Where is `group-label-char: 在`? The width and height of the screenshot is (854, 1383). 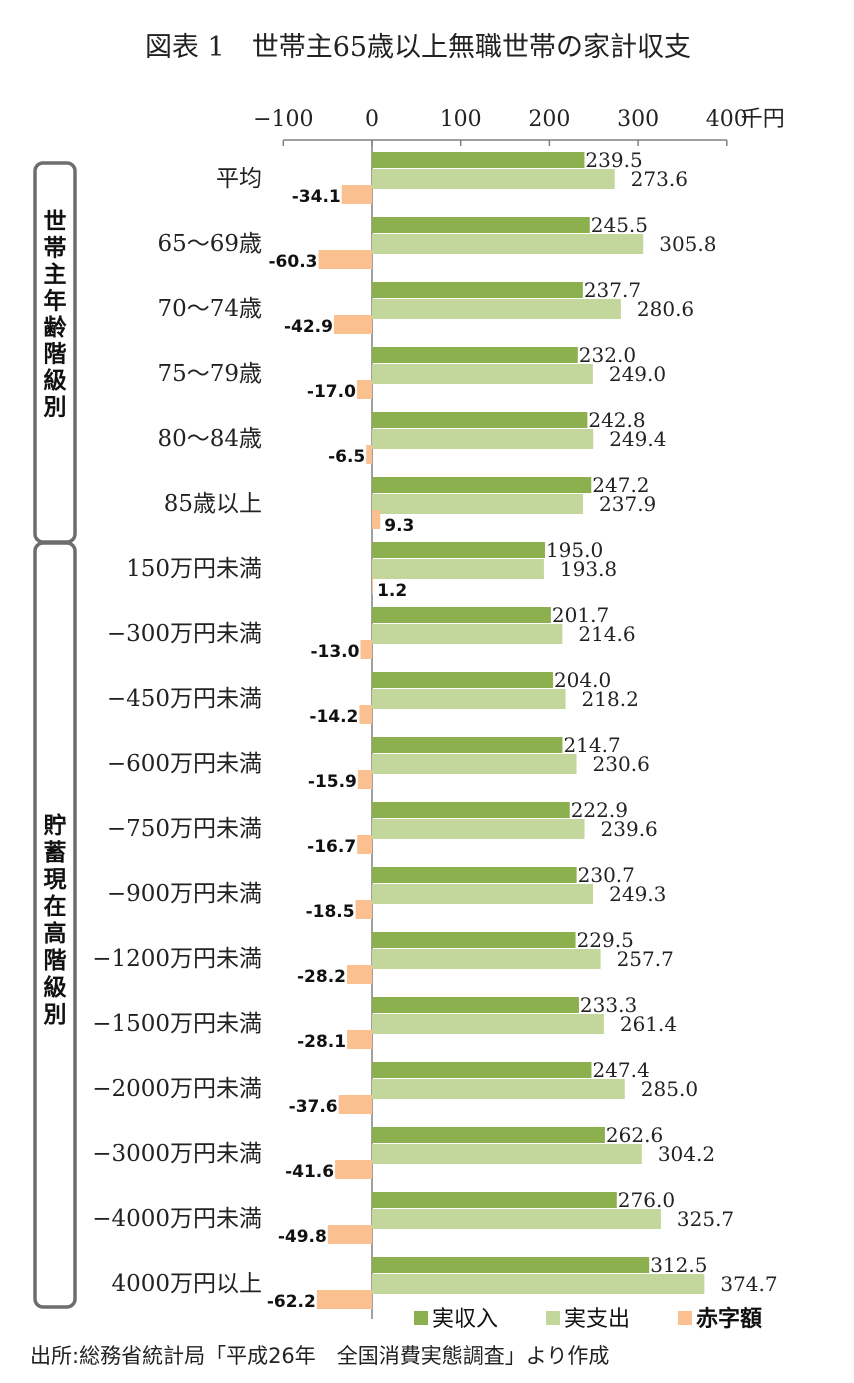
group-label-char: 在 is located at coordinates (55, 906).